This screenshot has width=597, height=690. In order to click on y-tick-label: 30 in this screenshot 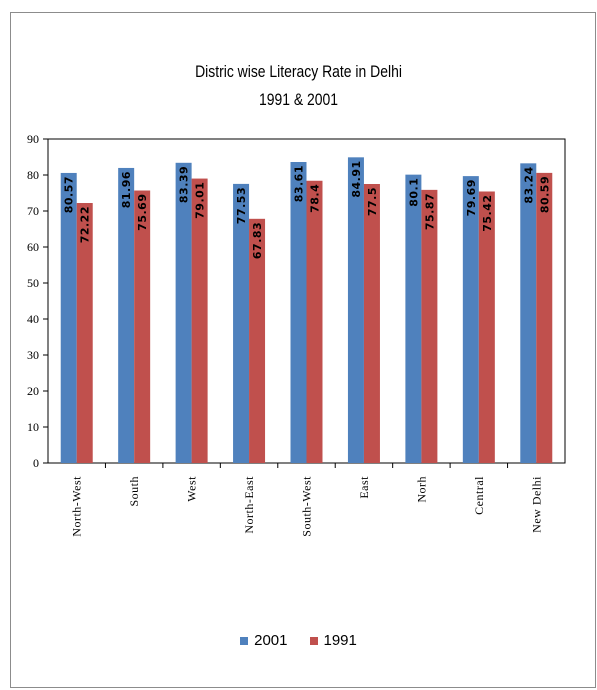, I will do `click(33, 355)`.